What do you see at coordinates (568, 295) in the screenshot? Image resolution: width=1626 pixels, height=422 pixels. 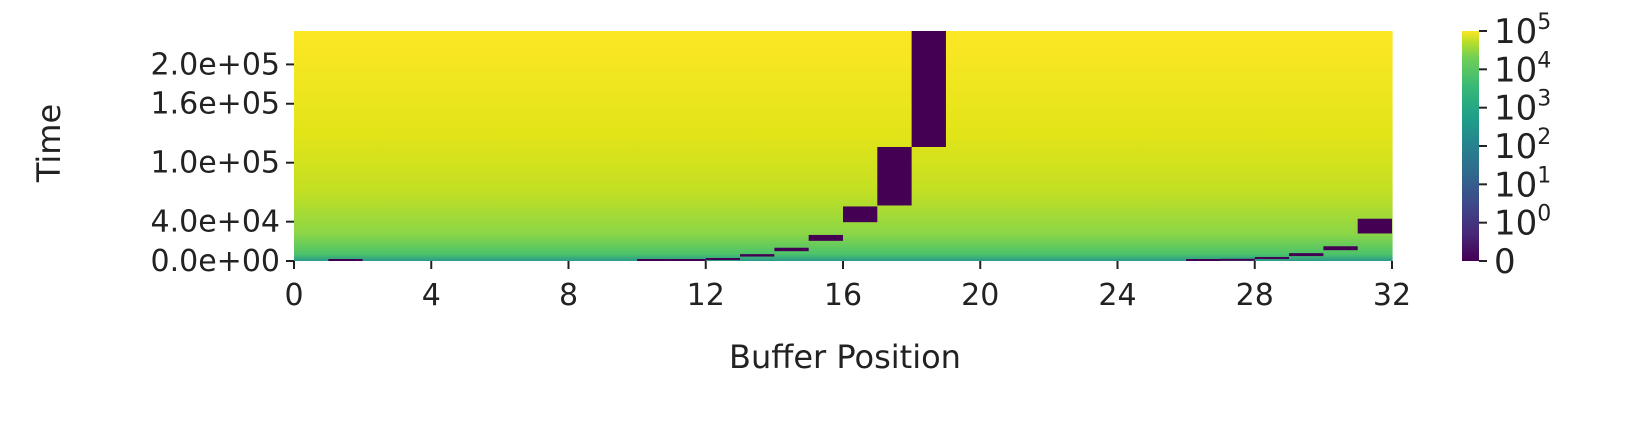 I see `x-tick-label: 8` at bounding box center [568, 295].